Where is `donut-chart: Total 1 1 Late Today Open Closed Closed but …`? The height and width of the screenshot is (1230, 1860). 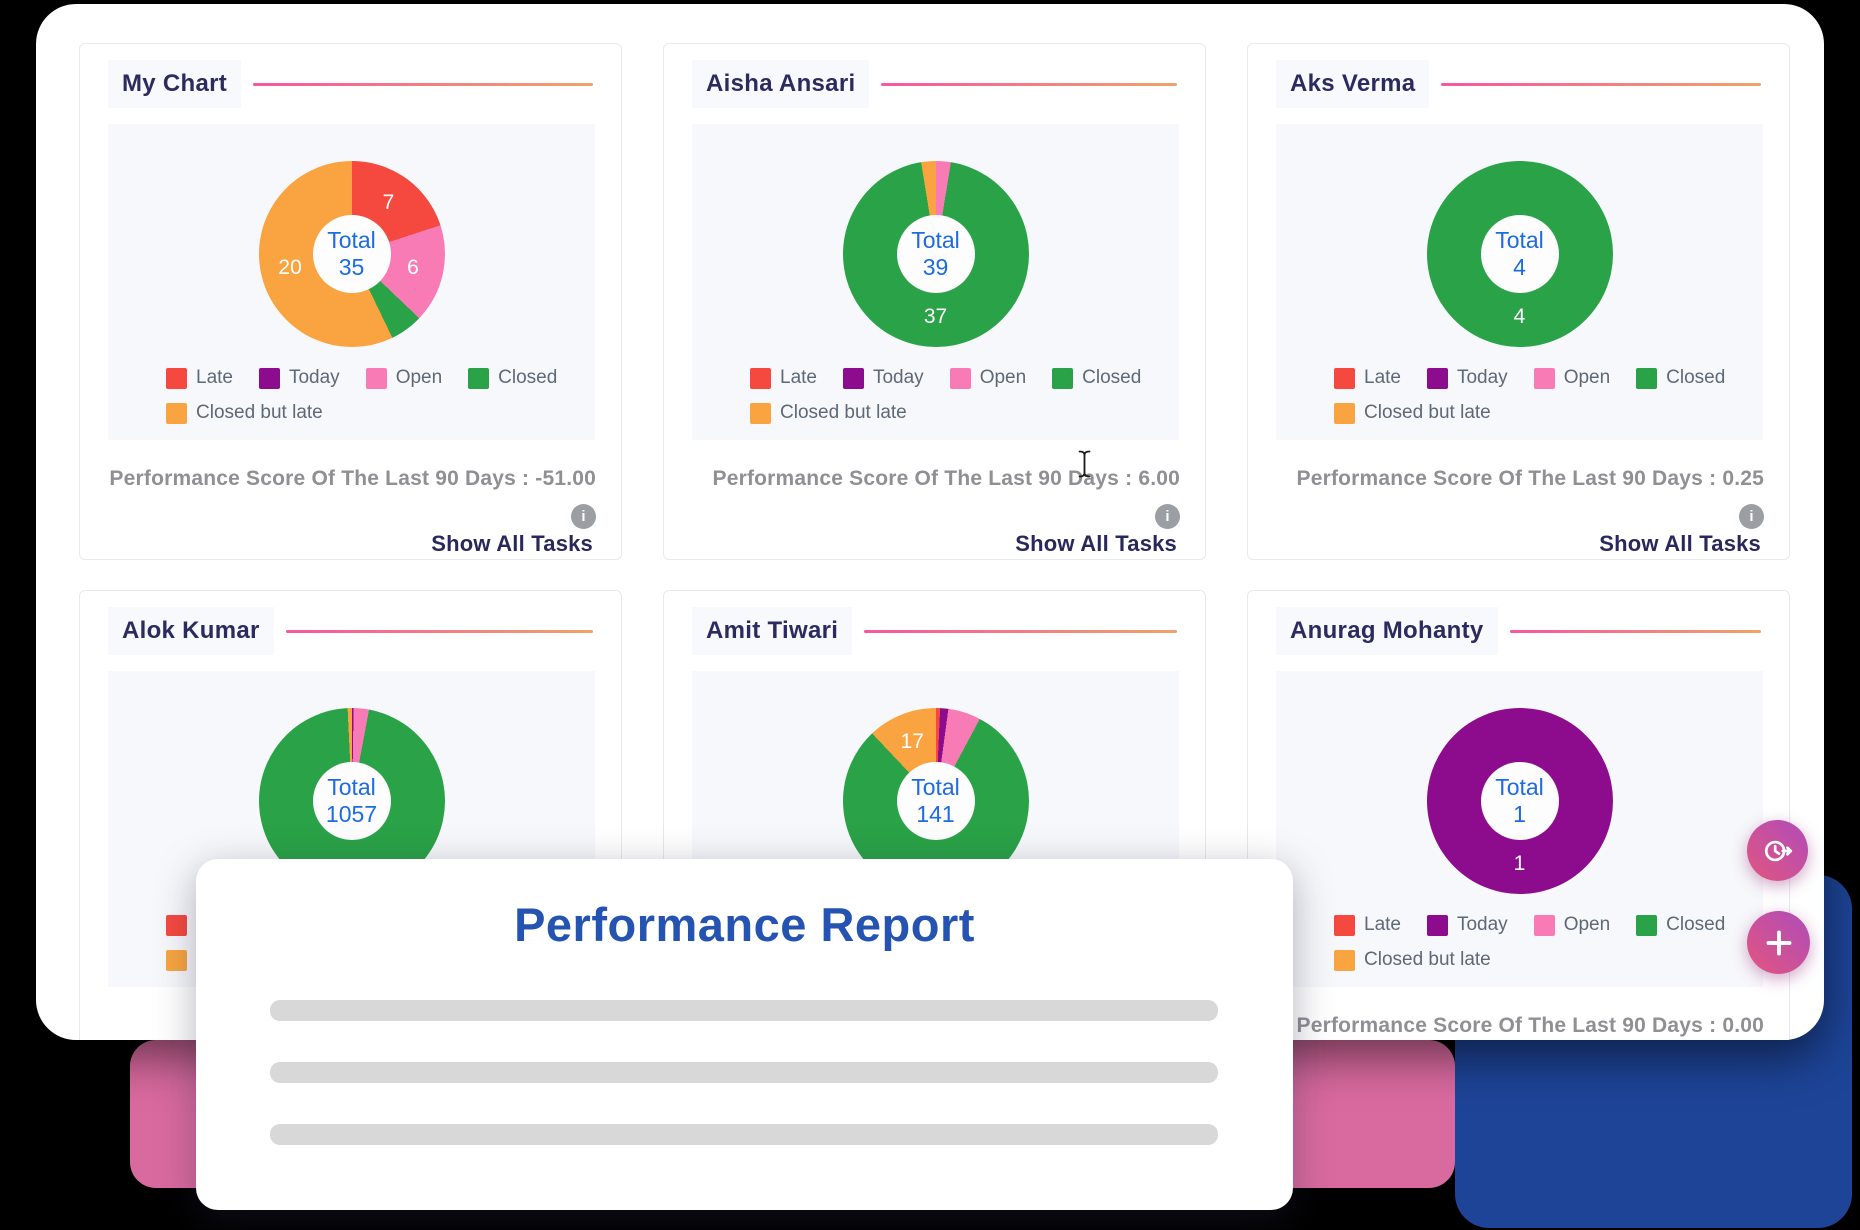 donut-chart: Total 1 1 Late Today Open Closed Closed but … is located at coordinates (1519, 829).